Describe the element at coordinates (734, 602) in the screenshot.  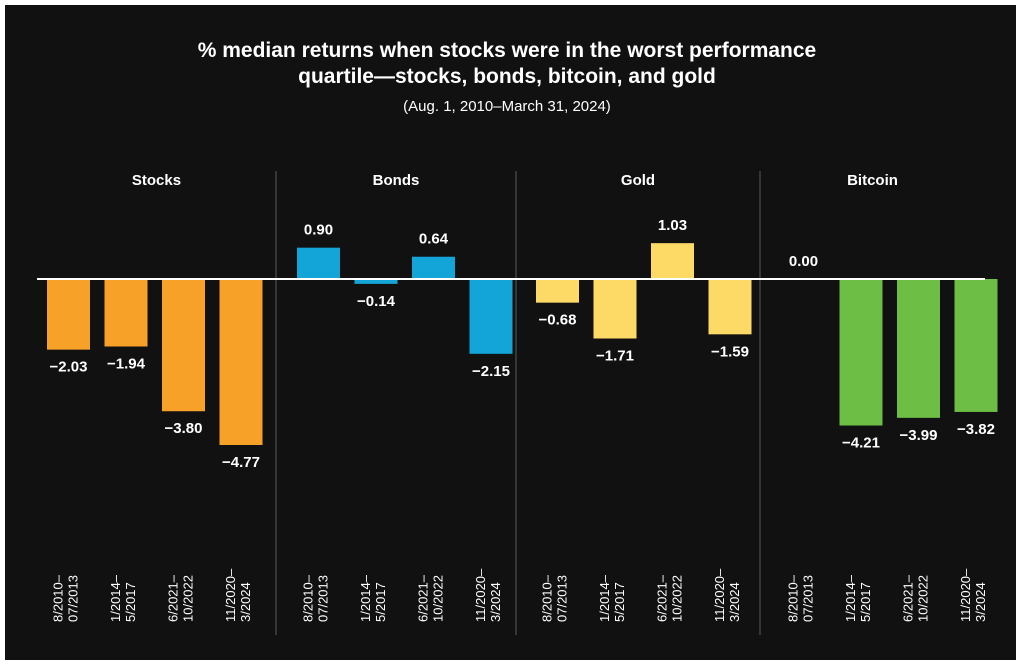
I see `tick-label-gold-4-line-2: 3/2024` at that location.